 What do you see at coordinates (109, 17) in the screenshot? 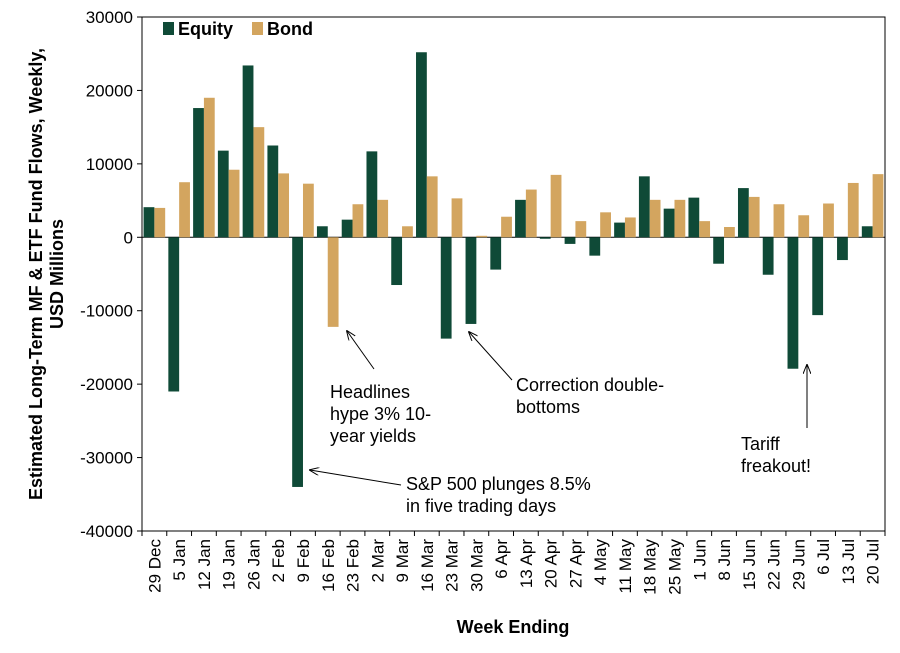
I see `y-tick-label: 30000` at bounding box center [109, 17].